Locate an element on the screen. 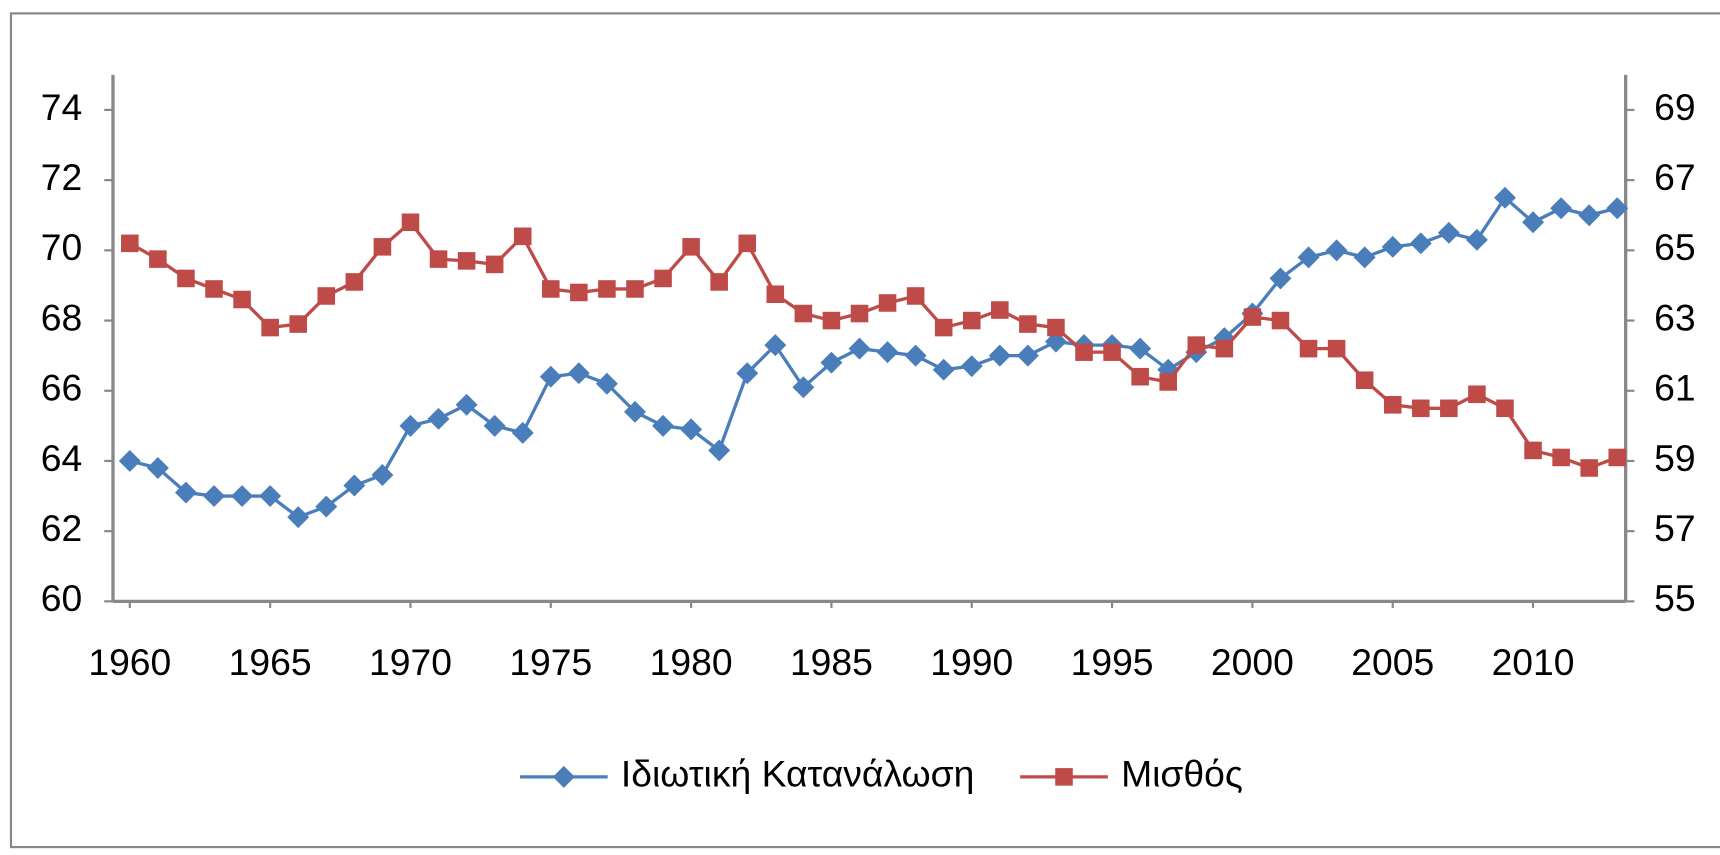 The image size is (1720, 855). x-tick-label: 2000 is located at coordinates (1252, 662).